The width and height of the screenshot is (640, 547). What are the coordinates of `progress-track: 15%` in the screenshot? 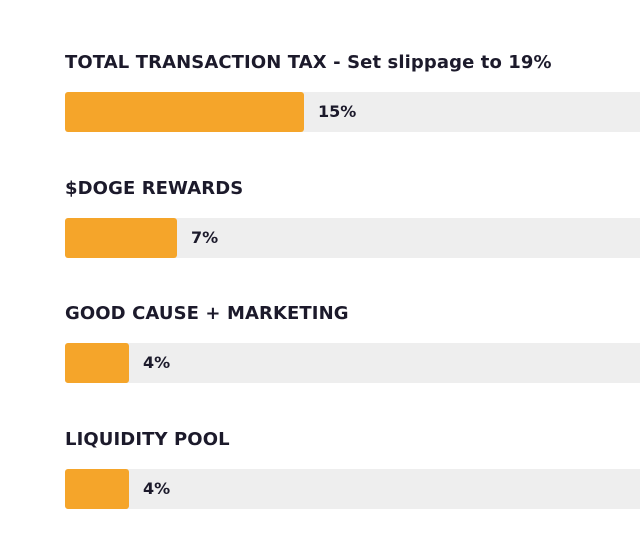 It's located at (352, 112).